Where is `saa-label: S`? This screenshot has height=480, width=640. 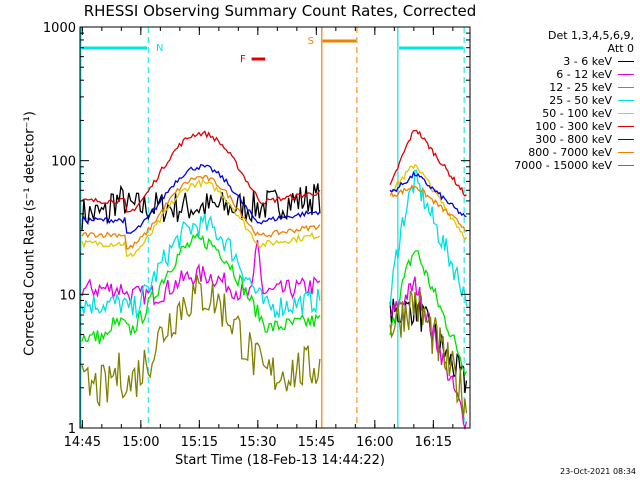
saa-label: S is located at coordinates (311, 41).